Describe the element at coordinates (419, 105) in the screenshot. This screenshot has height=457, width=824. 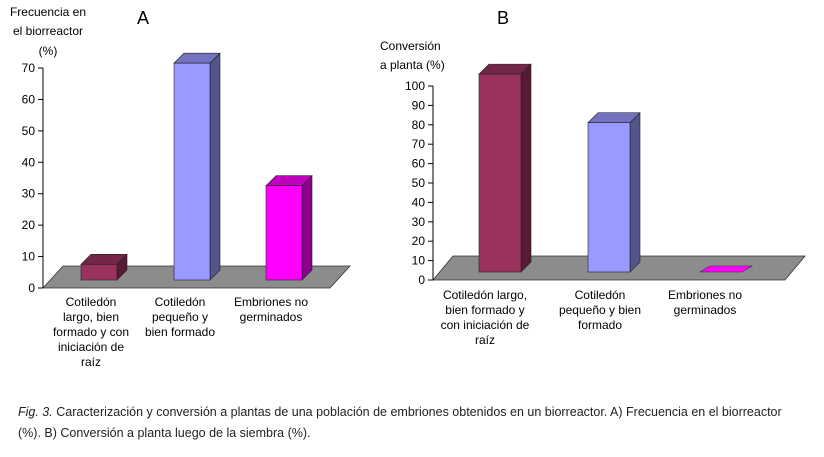
I see `y-tick-label: 90` at that location.